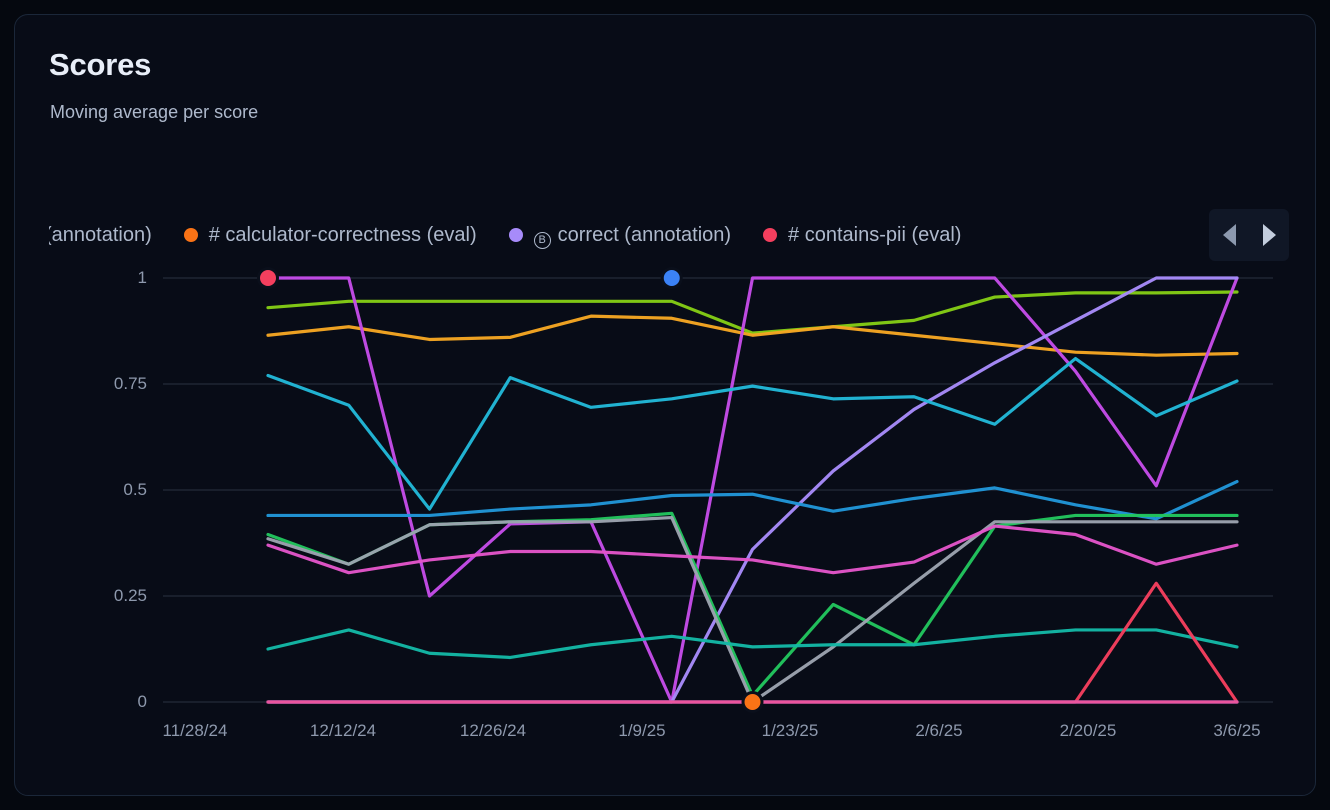  I want to click on x-axis-tick-label: 11/28/24, so click(195, 730).